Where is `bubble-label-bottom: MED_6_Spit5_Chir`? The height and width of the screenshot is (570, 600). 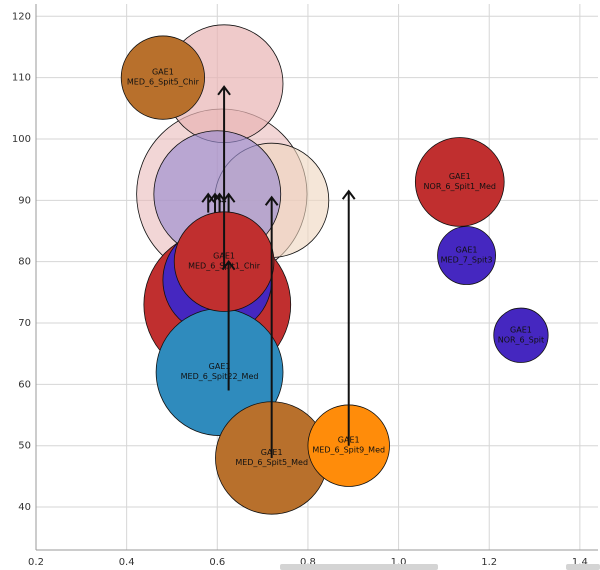
bubble-label-bottom: MED_6_Spit5_Chir is located at coordinates (163, 82).